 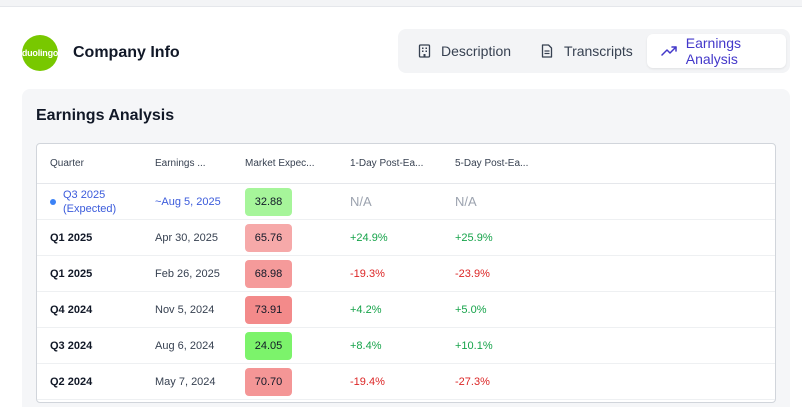 I want to click on five-day-cell: N/A, so click(x=466, y=201).